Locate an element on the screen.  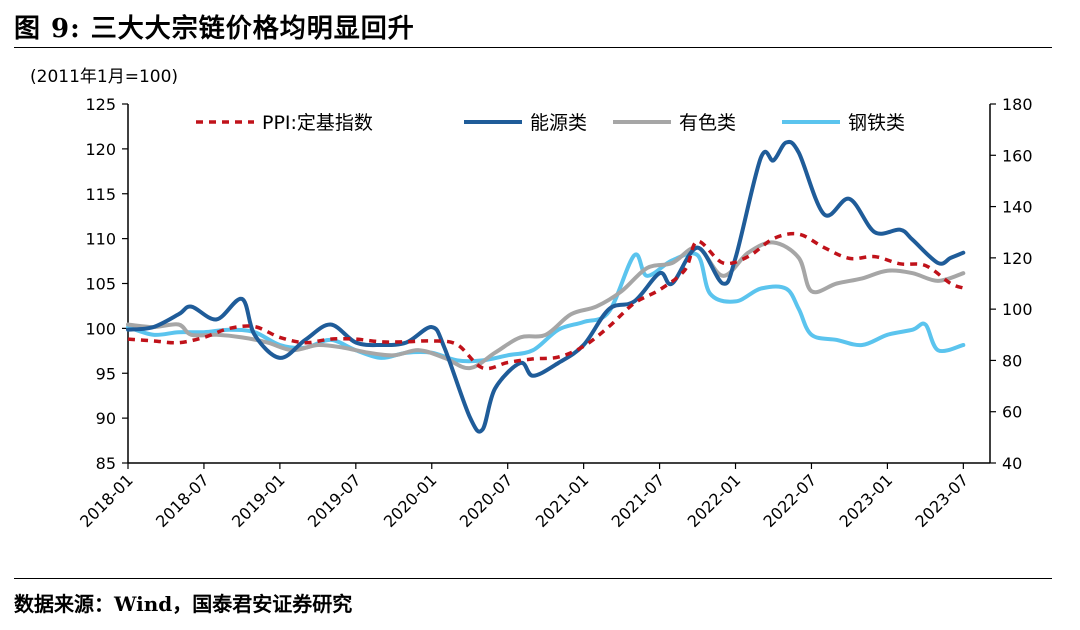
right-tick-label: 60 is located at coordinates (1012, 412).